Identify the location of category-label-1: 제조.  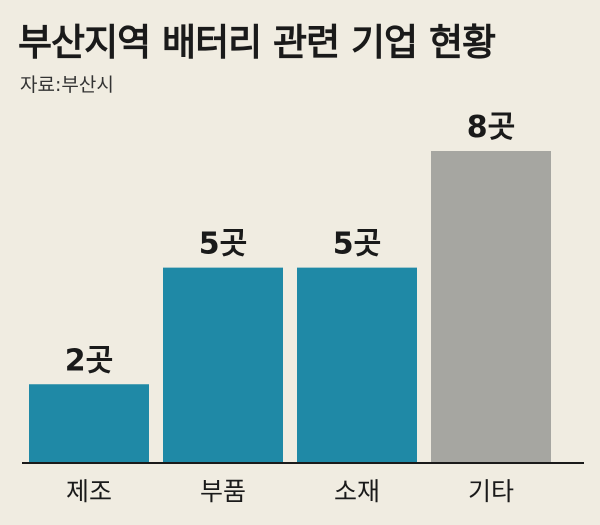
(89, 491).